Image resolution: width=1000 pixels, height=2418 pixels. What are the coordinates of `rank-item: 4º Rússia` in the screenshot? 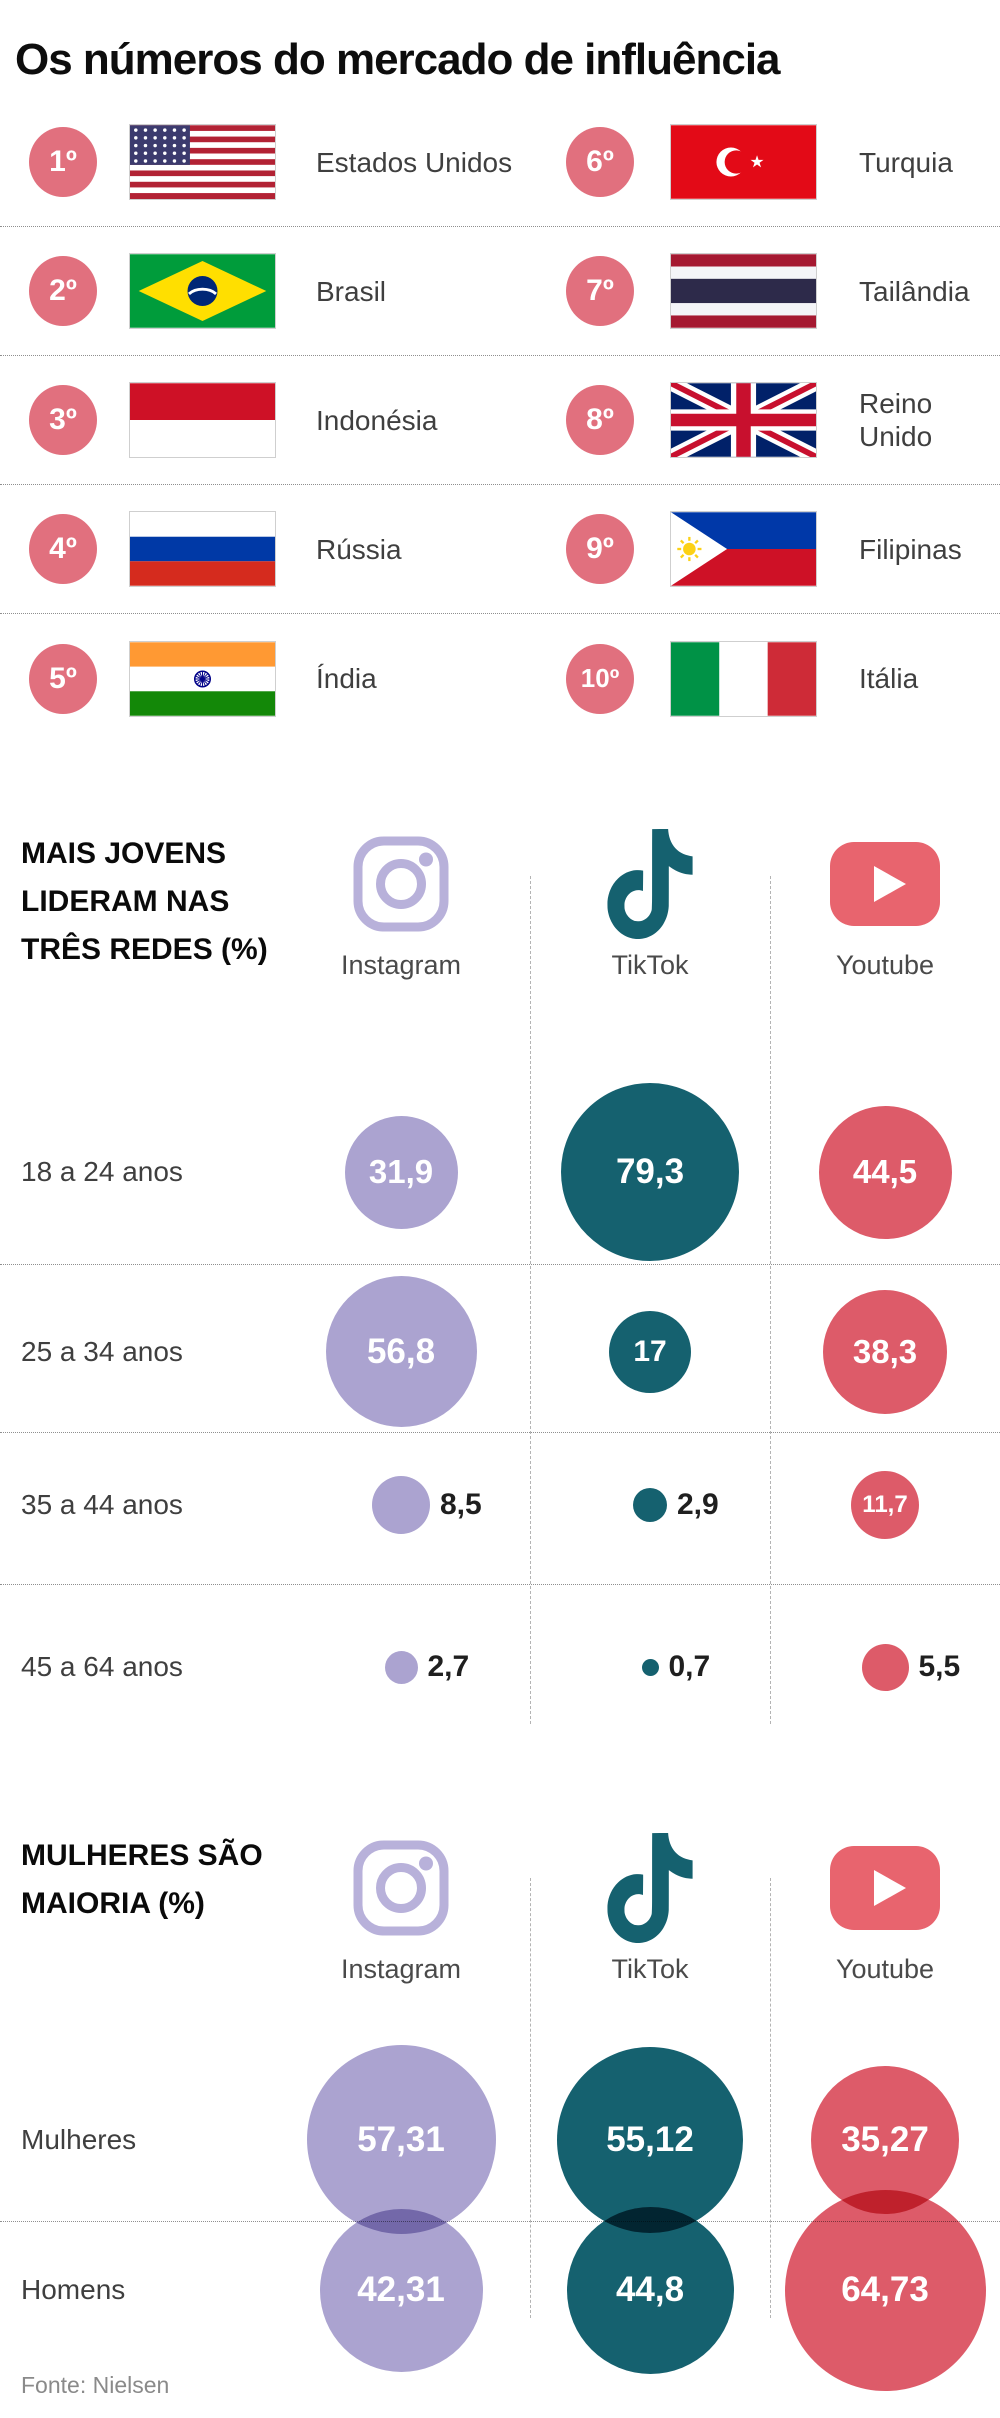 It's located at (283, 549).